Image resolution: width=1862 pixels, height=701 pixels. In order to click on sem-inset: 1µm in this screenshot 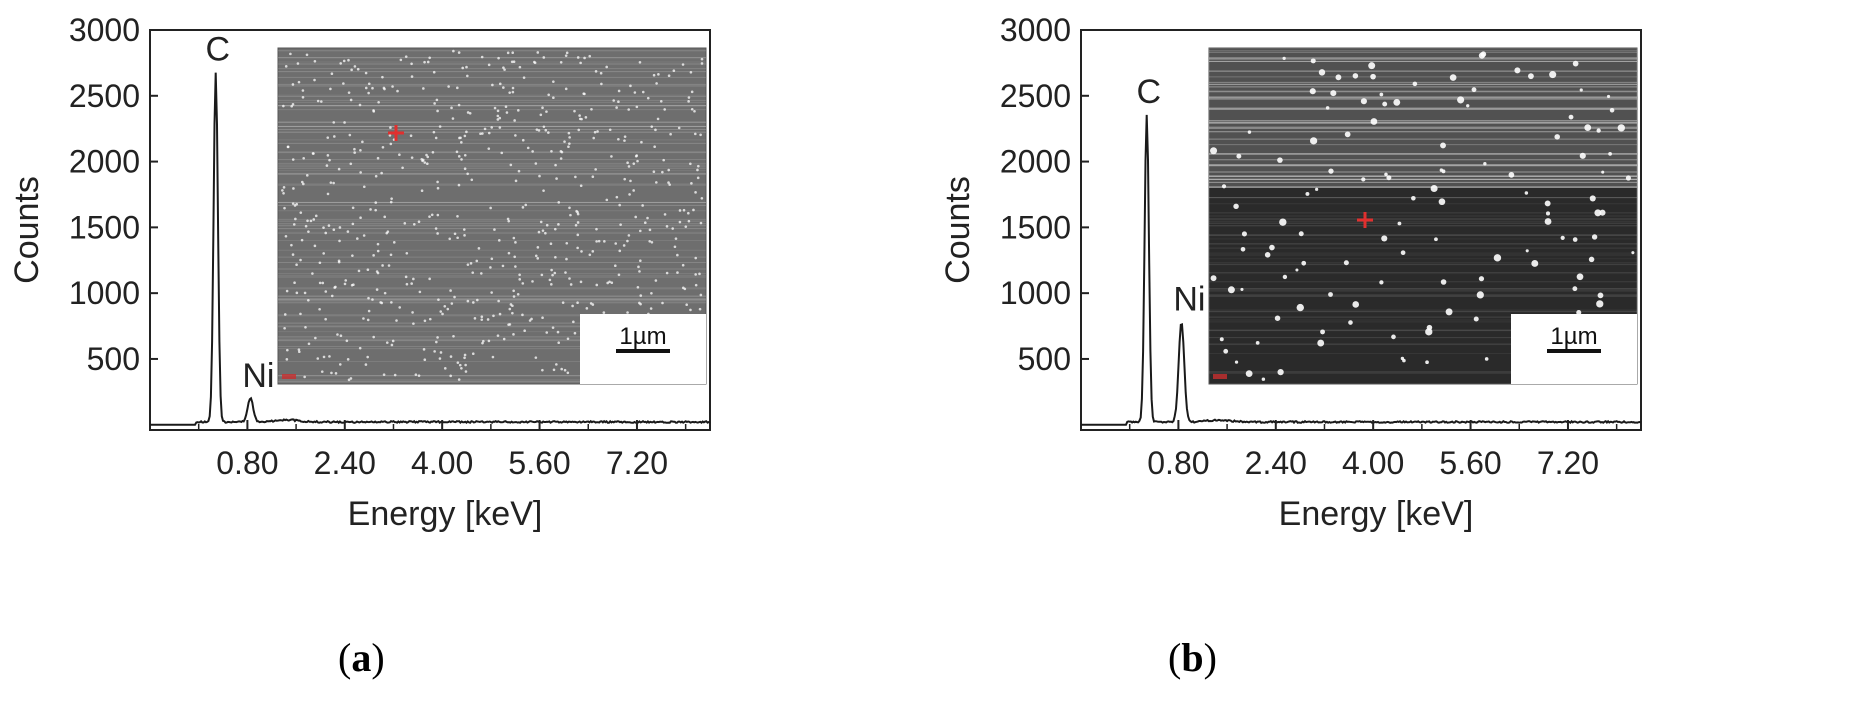, I will do `click(492, 216)`.